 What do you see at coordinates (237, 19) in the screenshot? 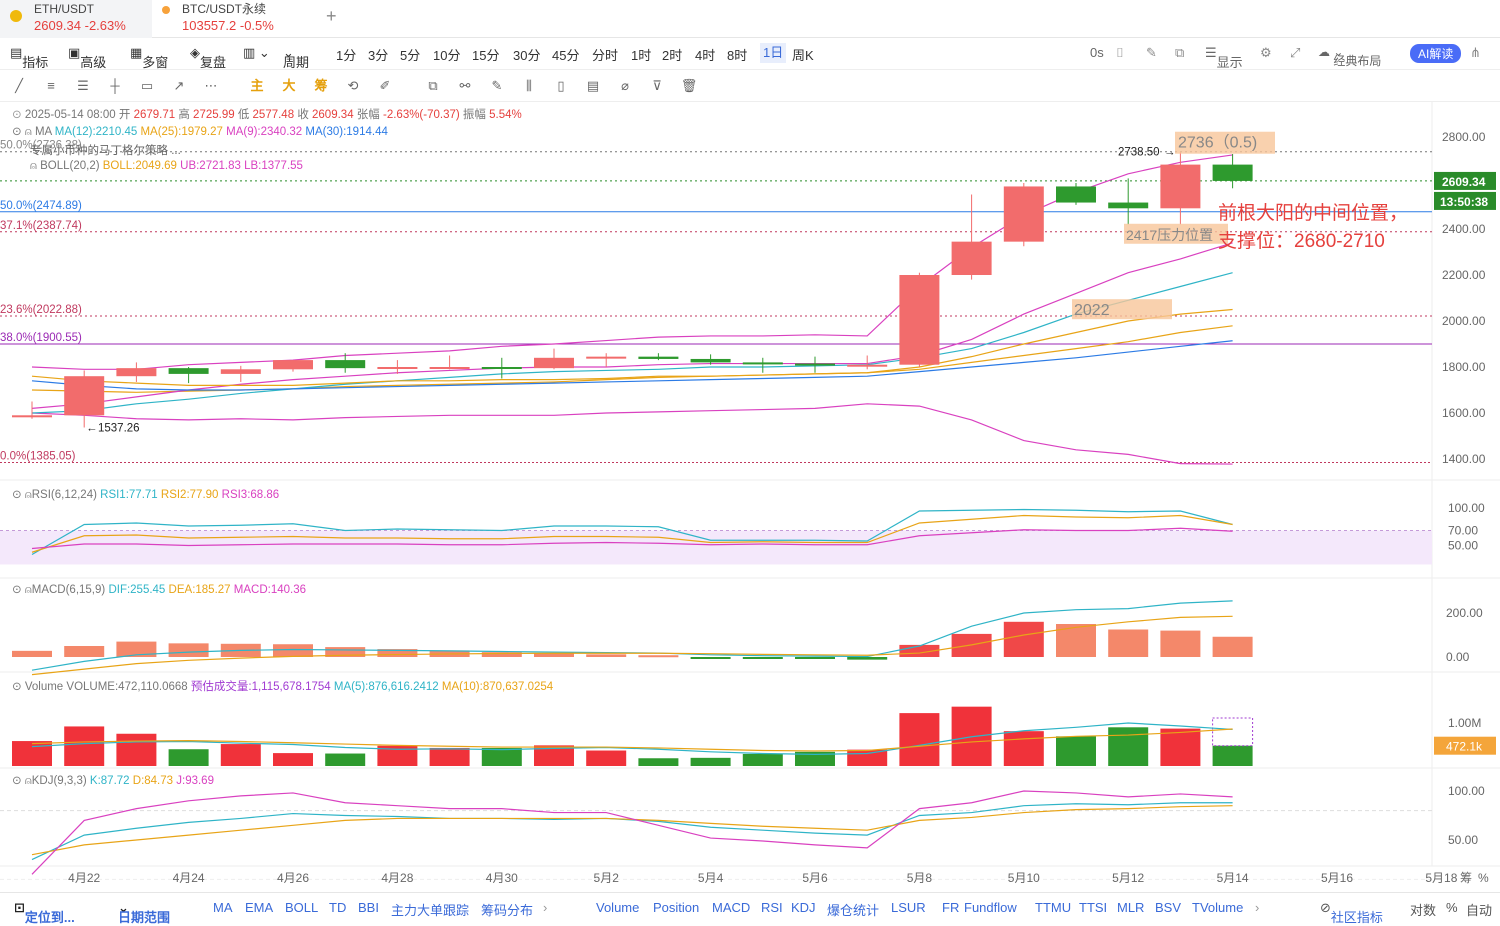
I see `tab-btc-usdt: BTC/USDT永续 103557.2 -0.5%` at bounding box center [237, 19].